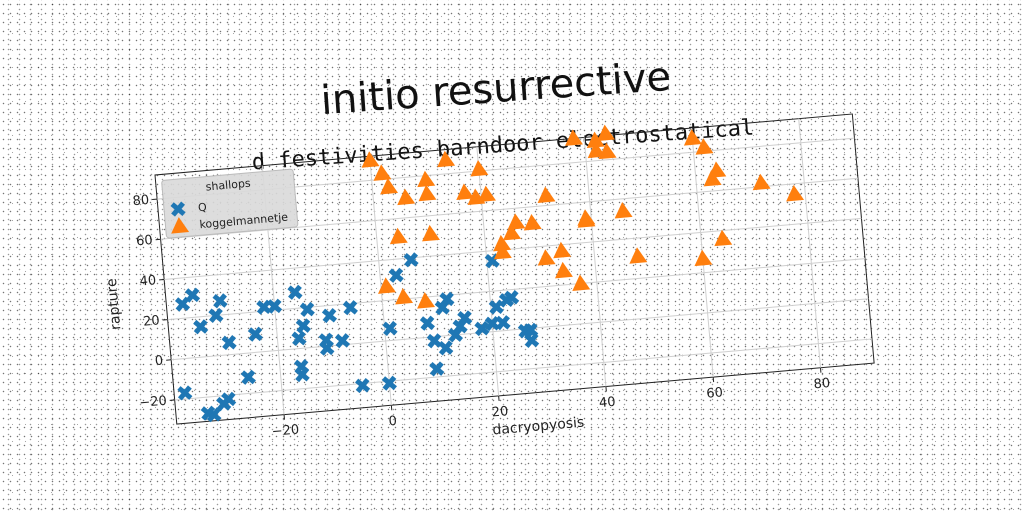  Describe the element at coordinates (114, 304) in the screenshot. I see `y-axis-label: rapture` at that location.